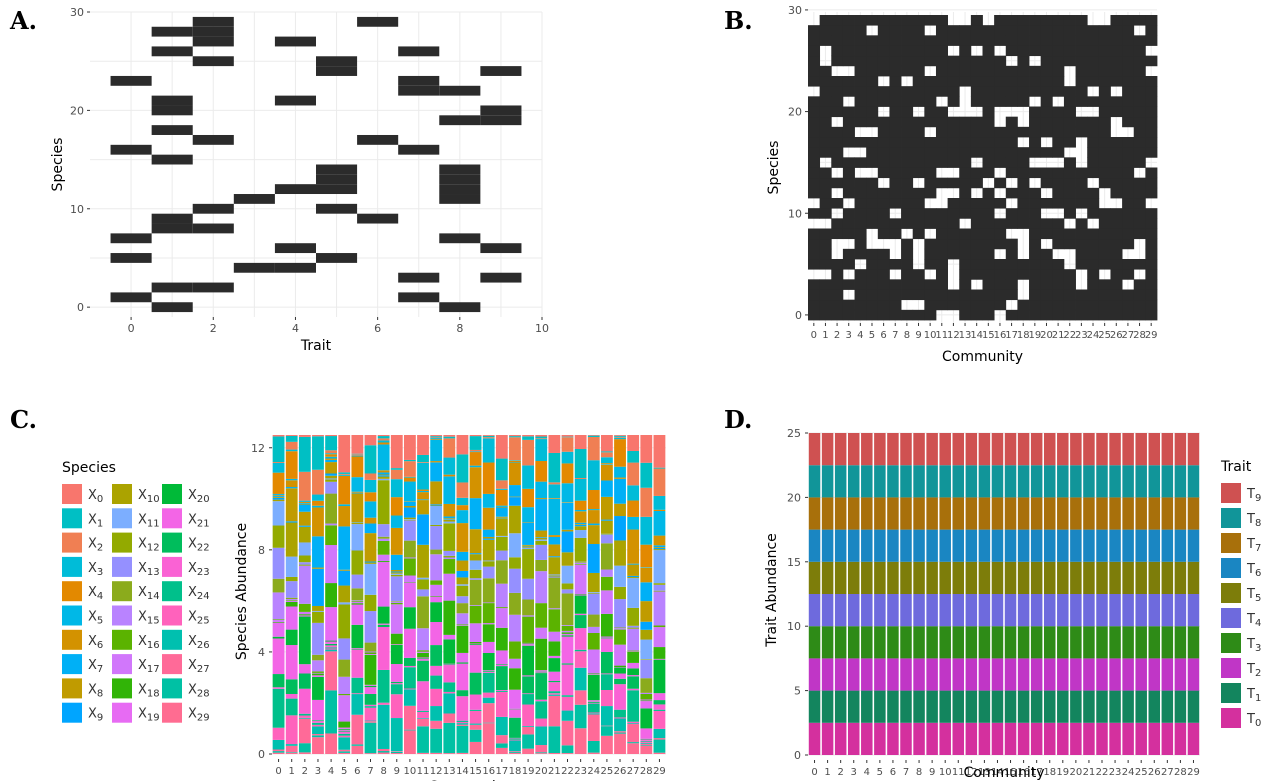 The width and height of the screenshot is (1267, 781). I want to click on y-tick-label: 0, so click(797, 755).